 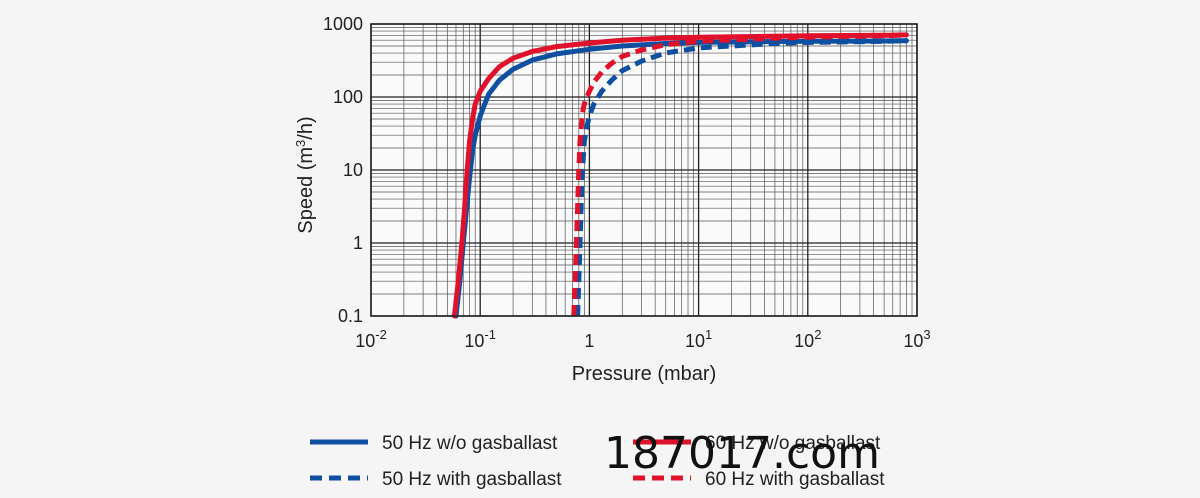 I want to click on x-tick-label: 10², so click(x=807, y=339).